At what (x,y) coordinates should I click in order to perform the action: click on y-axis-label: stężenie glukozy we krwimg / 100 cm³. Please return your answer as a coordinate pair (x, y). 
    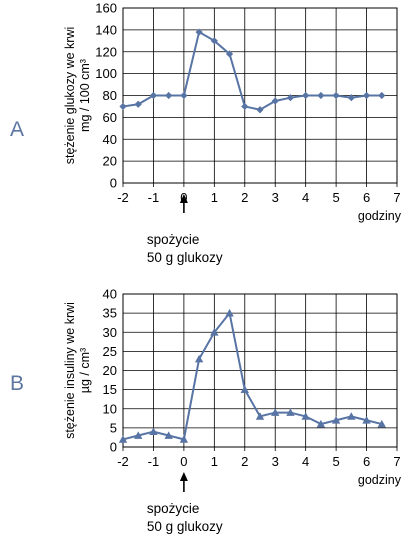
    Looking at the image, I should click on (77, 96).